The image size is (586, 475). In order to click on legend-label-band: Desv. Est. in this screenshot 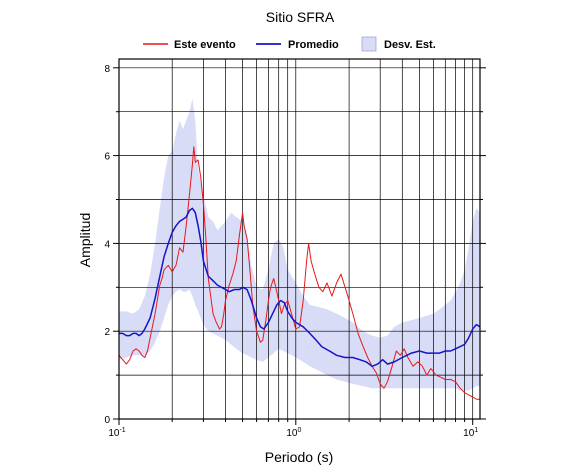, I will do `click(410, 45)`.